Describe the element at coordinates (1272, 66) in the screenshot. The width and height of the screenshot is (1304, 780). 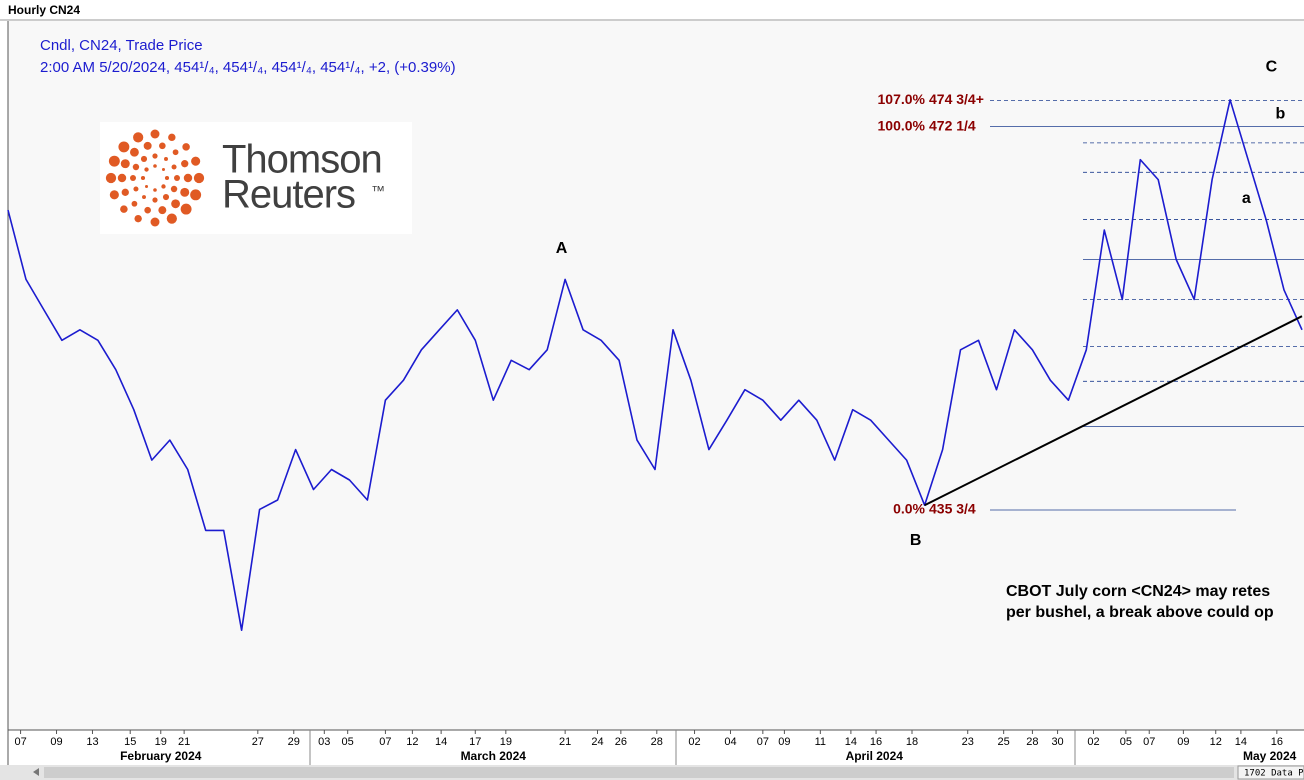
I see `wave-label: C` at that location.